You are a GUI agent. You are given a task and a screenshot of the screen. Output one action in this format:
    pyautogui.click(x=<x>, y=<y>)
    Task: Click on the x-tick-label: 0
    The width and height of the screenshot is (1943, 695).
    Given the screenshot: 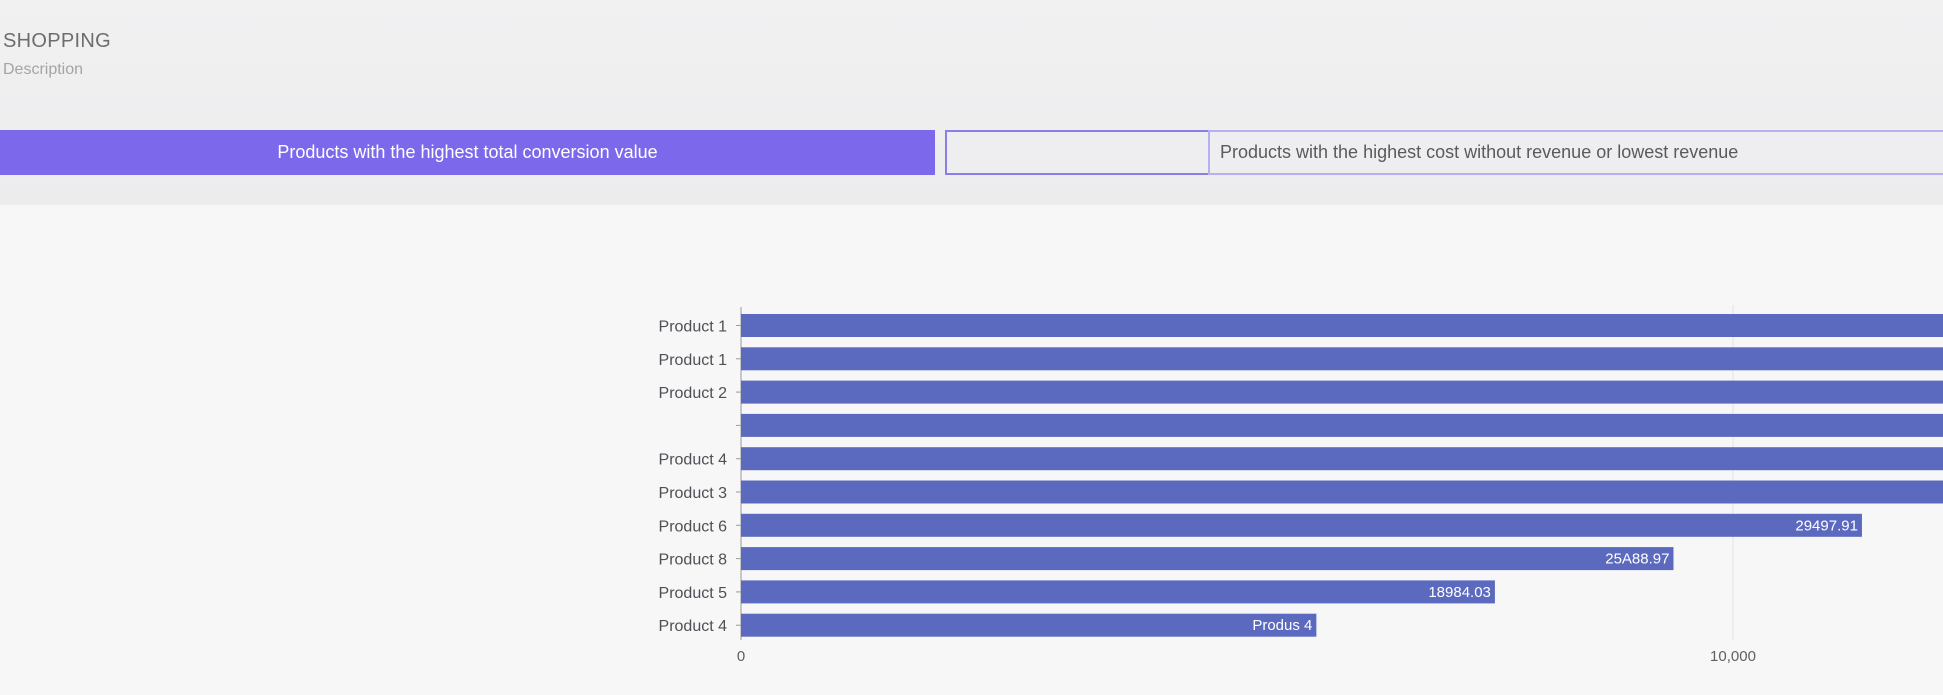 What is the action you would take?
    pyautogui.click(x=741, y=656)
    